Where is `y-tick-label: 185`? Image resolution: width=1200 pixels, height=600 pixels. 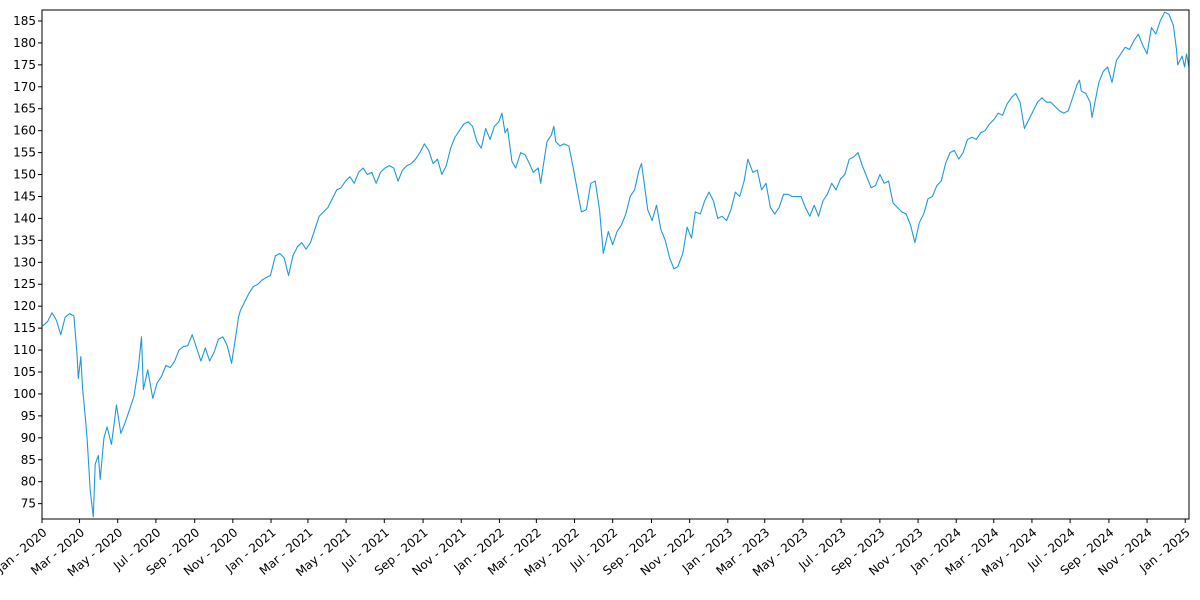
y-tick-label: 185 is located at coordinates (24, 21).